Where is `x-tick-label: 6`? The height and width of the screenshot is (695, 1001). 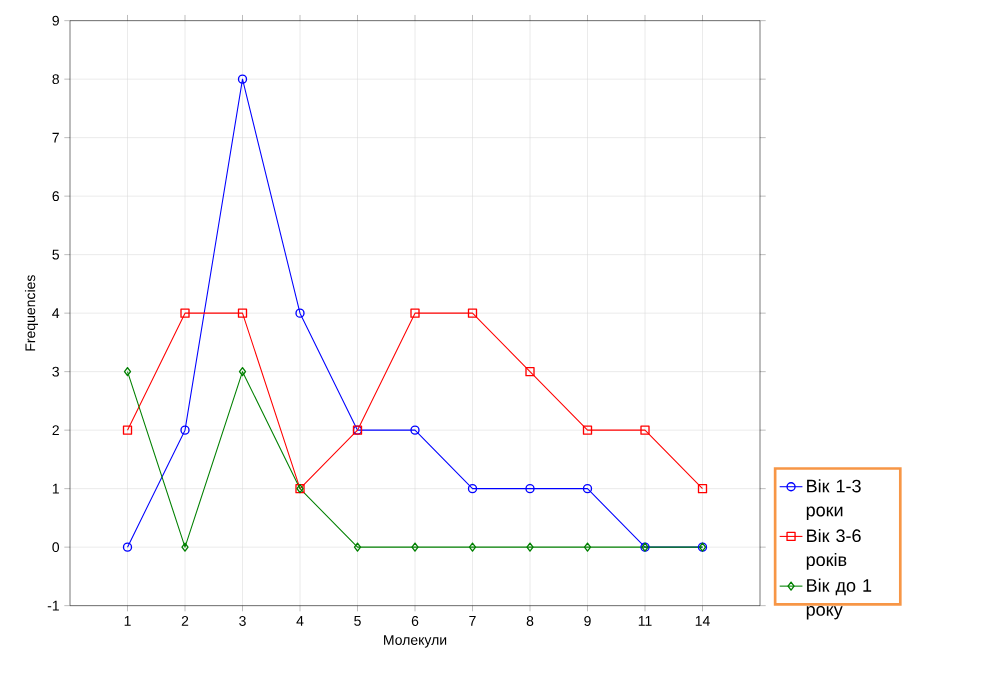 x-tick-label: 6 is located at coordinates (415, 621).